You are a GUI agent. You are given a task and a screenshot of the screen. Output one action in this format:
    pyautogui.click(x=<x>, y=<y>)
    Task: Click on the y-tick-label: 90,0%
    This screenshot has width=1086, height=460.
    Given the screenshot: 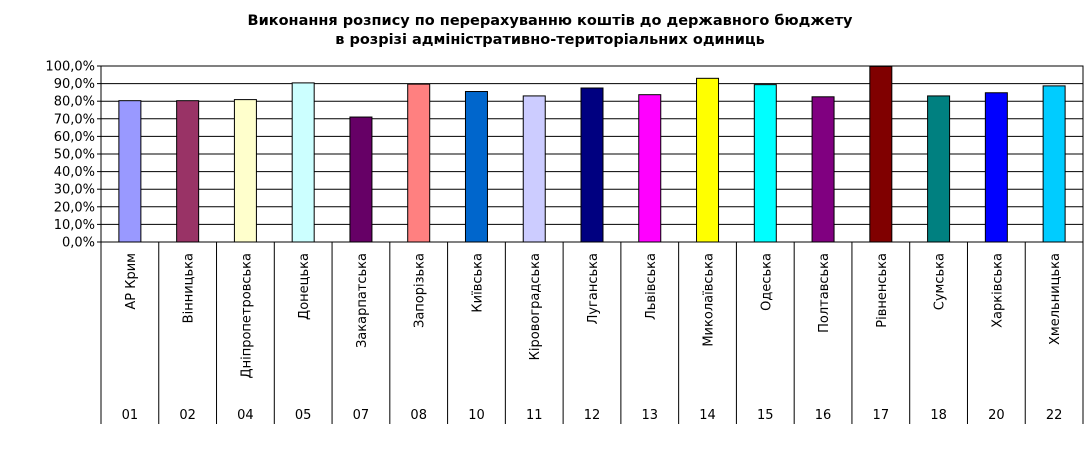 What is the action you would take?
    pyautogui.click(x=74, y=84)
    